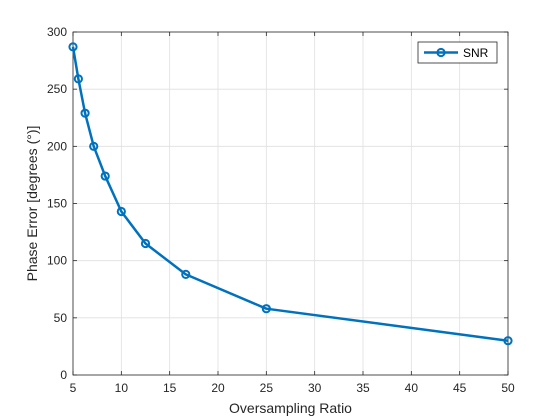 The image size is (560, 420). Describe the element at coordinates (32, 204) in the screenshot. I see `y-axis-label: Phase Error [degrees (°)]` at that location.